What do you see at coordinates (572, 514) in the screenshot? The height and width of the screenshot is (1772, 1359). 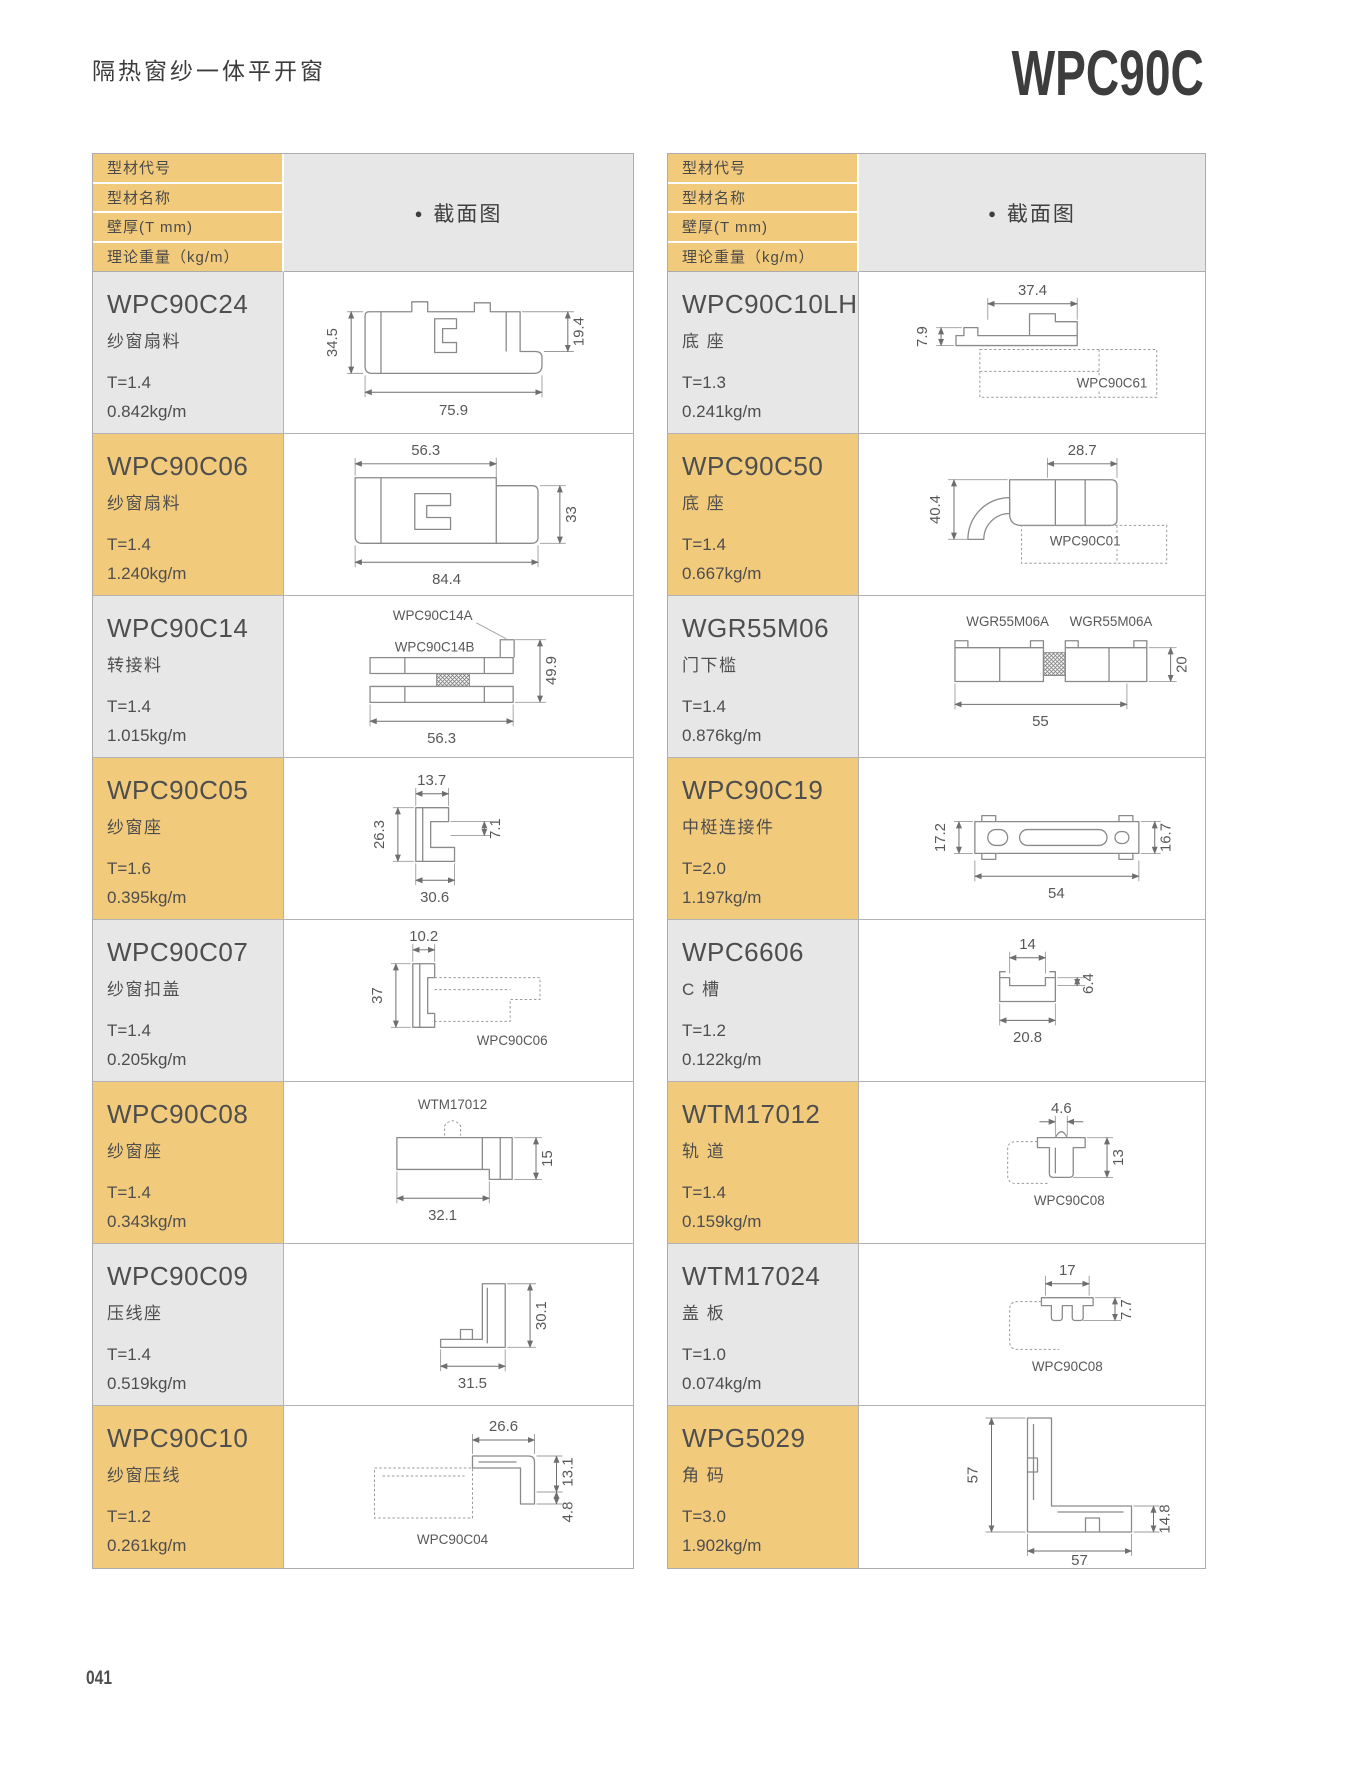 I see `dimension-label: 33` at bounding box center [572, 514].